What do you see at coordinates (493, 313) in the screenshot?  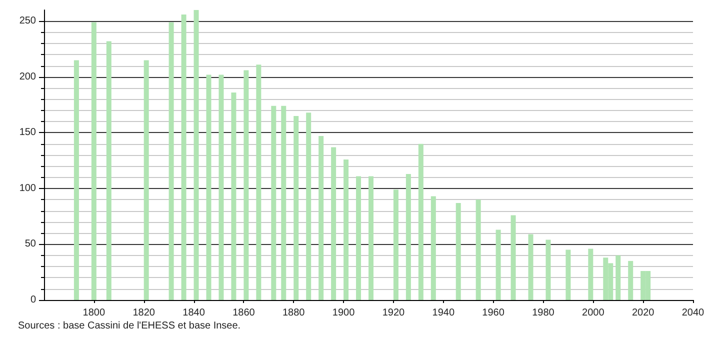 I see `x-tick-label: 1960` at bounding box center [493, 313].